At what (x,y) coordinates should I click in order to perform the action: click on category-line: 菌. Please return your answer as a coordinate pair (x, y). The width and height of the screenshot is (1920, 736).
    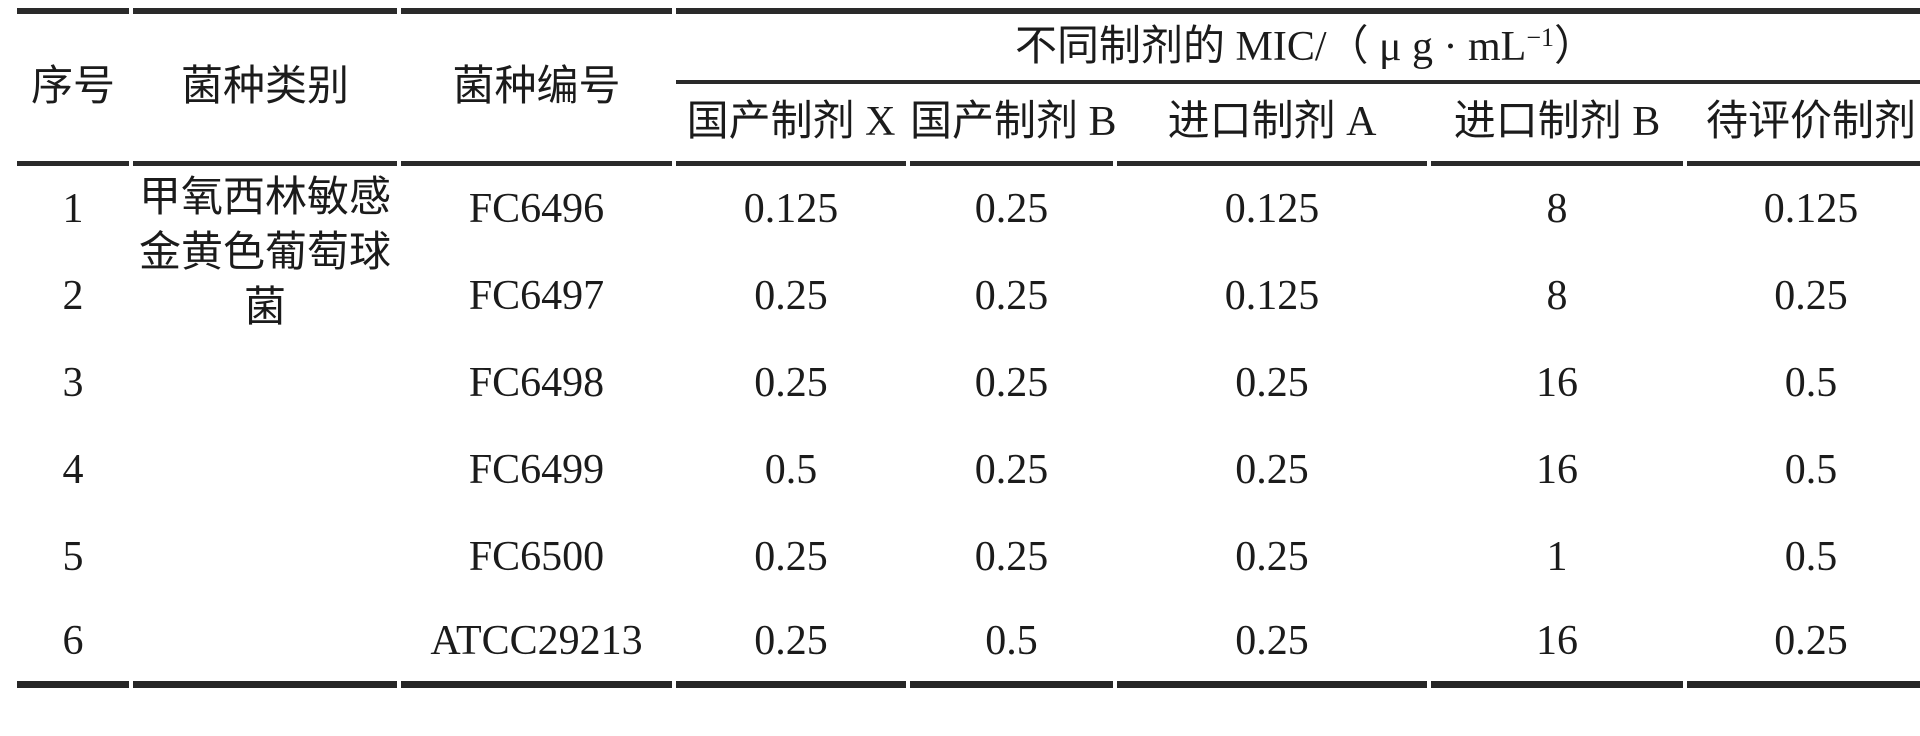
    Looking at the image, I should click on (264, 307).